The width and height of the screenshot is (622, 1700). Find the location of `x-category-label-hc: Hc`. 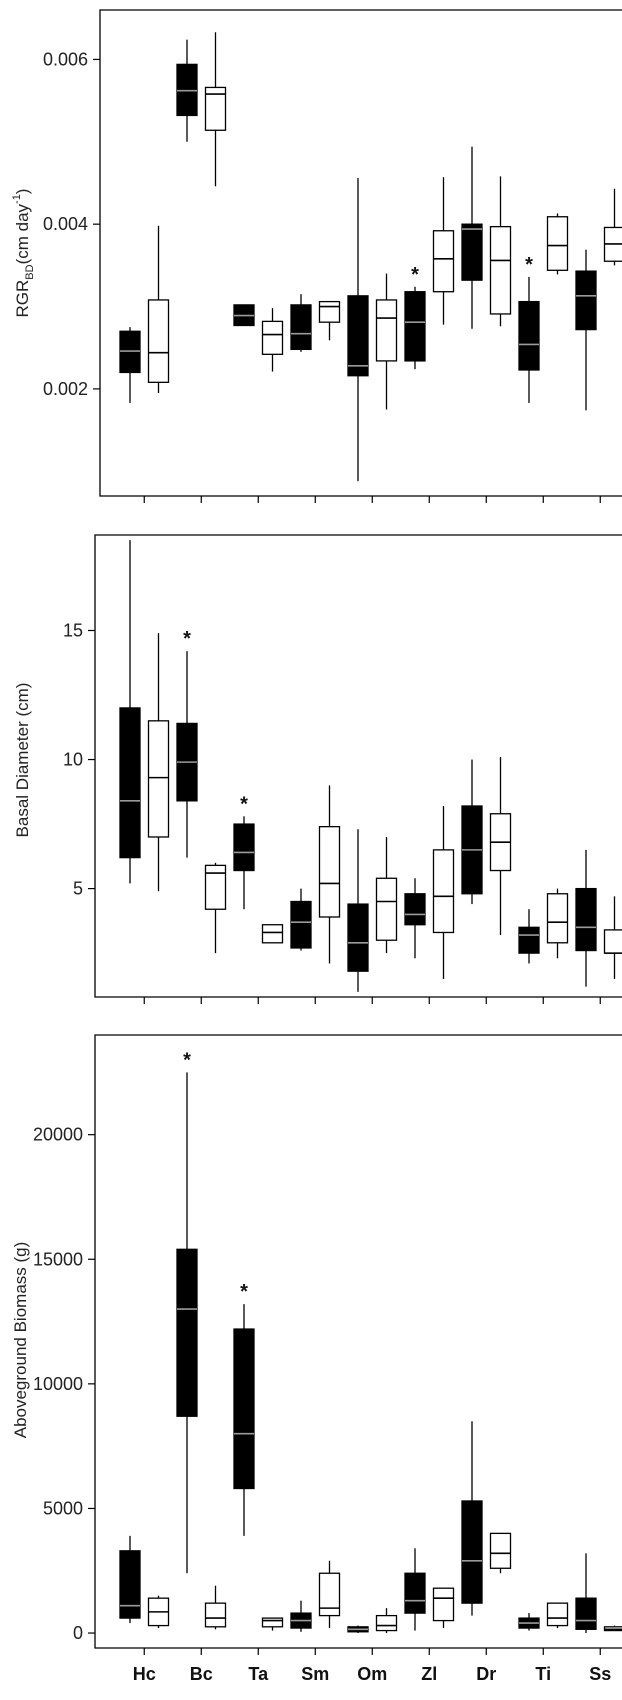

x-category-label-hc: Hc is located at coordinates (144, 1674).